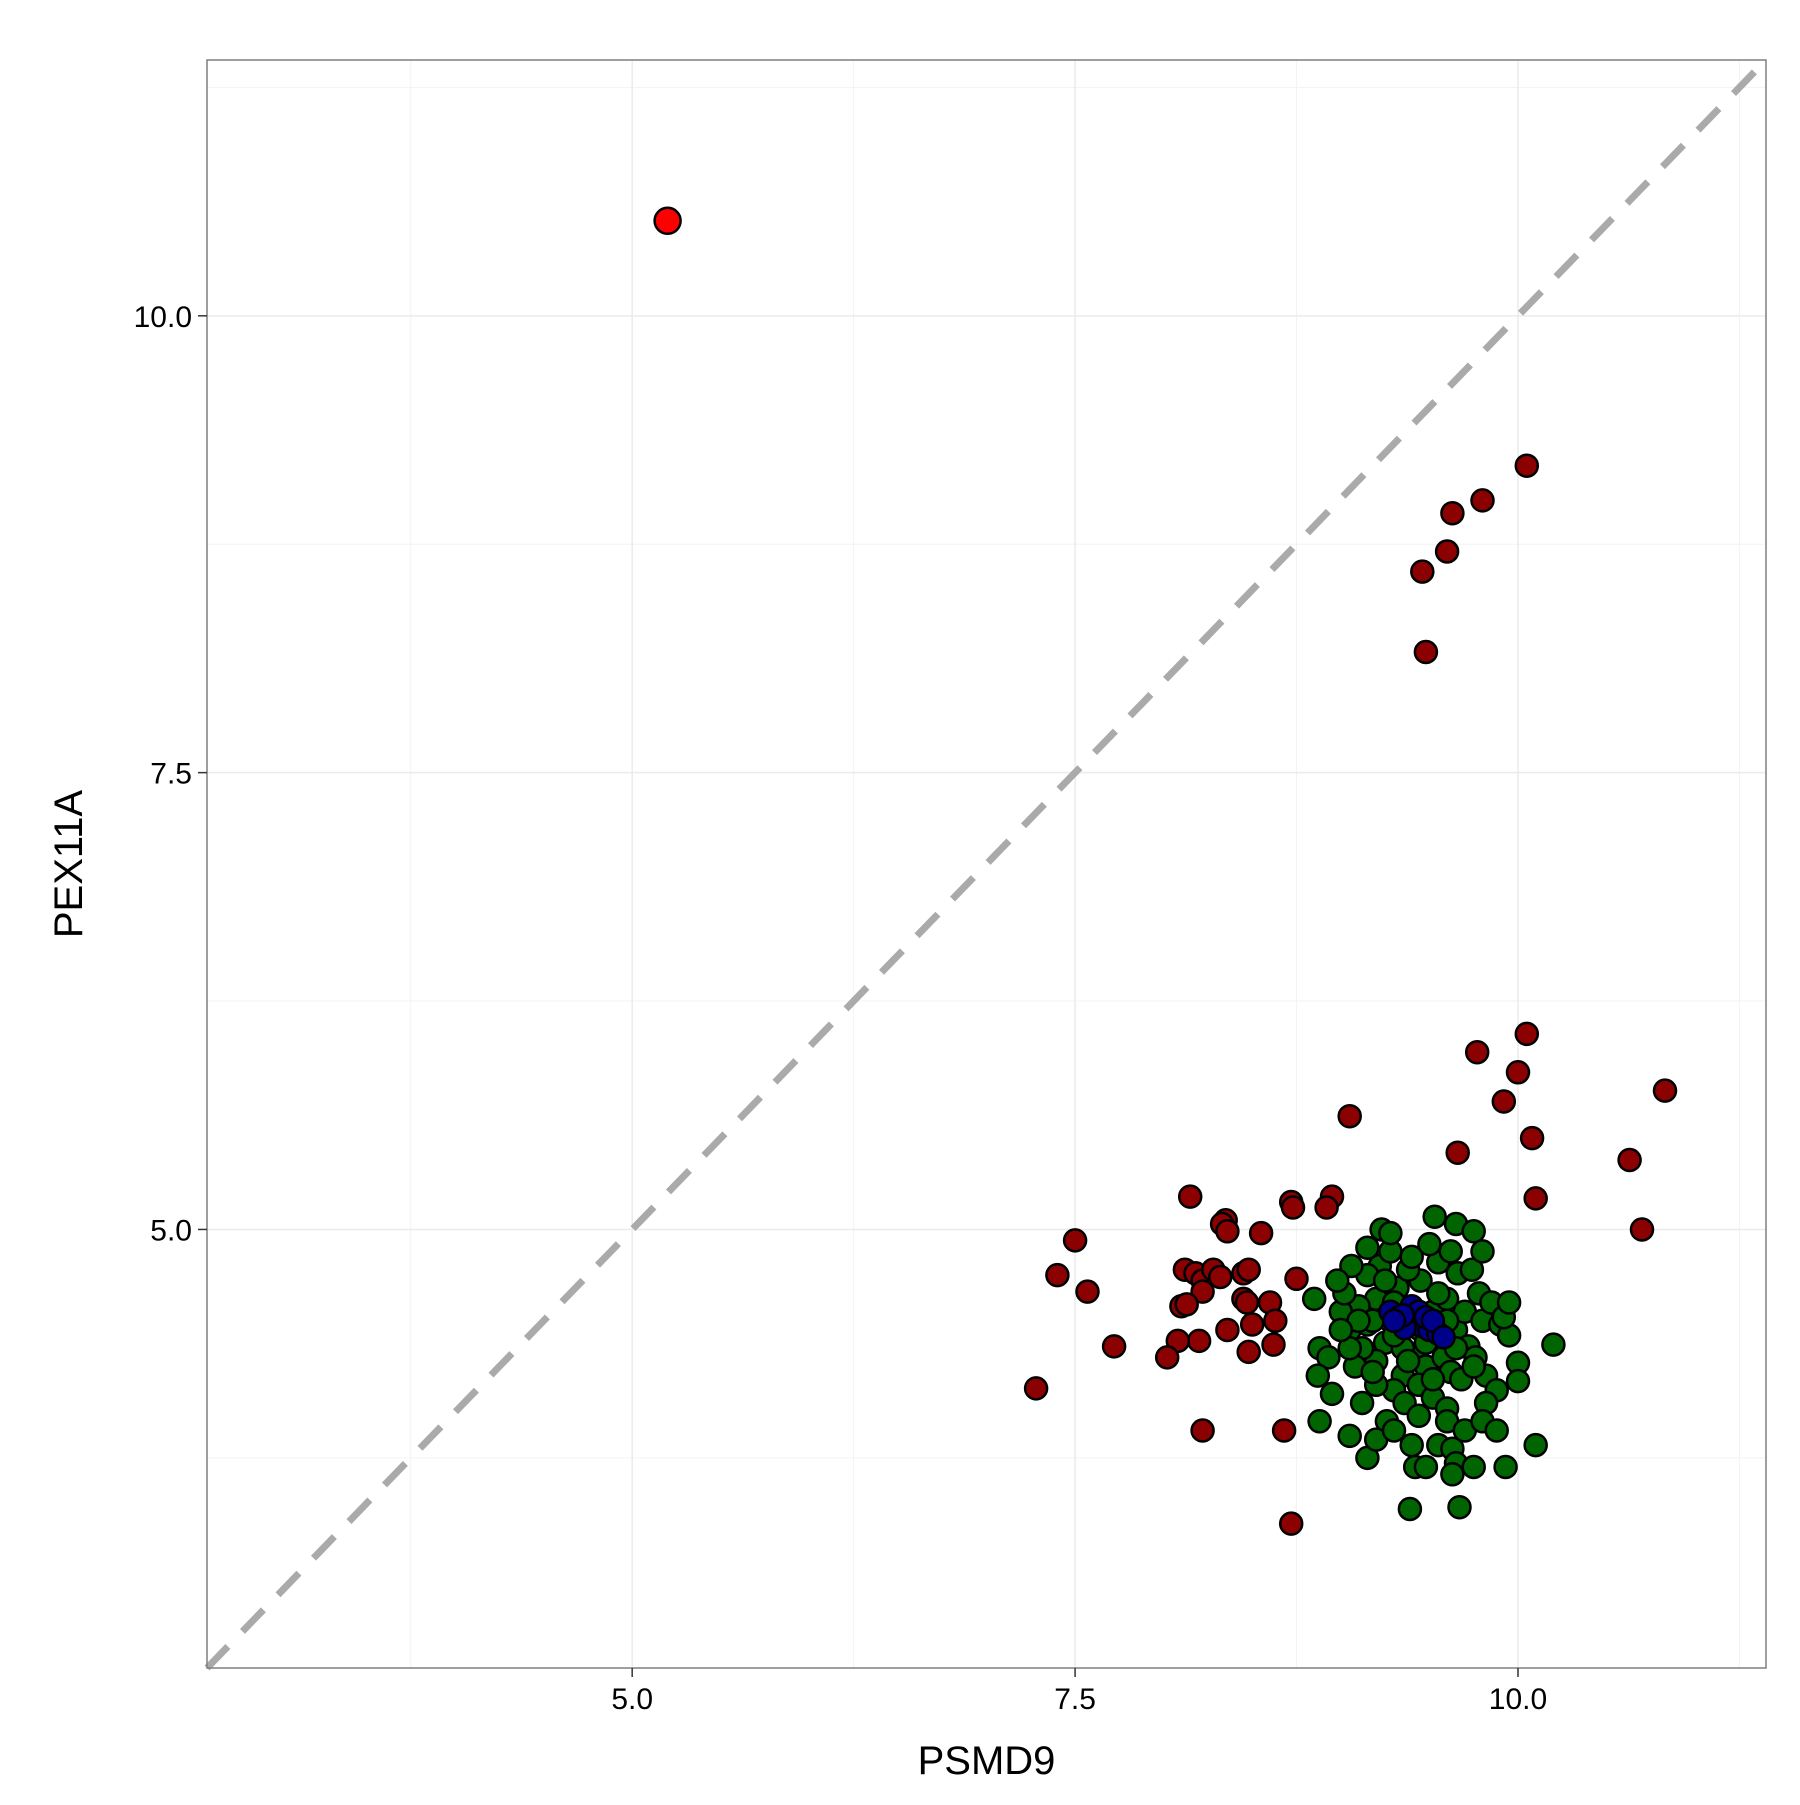 The height and width of the screenshot is (1805, 1800). What do you see at coordinates (171, 774) in the screenshot?
I see `y-tick-label: 7.5` at bounding box center [171, 774].